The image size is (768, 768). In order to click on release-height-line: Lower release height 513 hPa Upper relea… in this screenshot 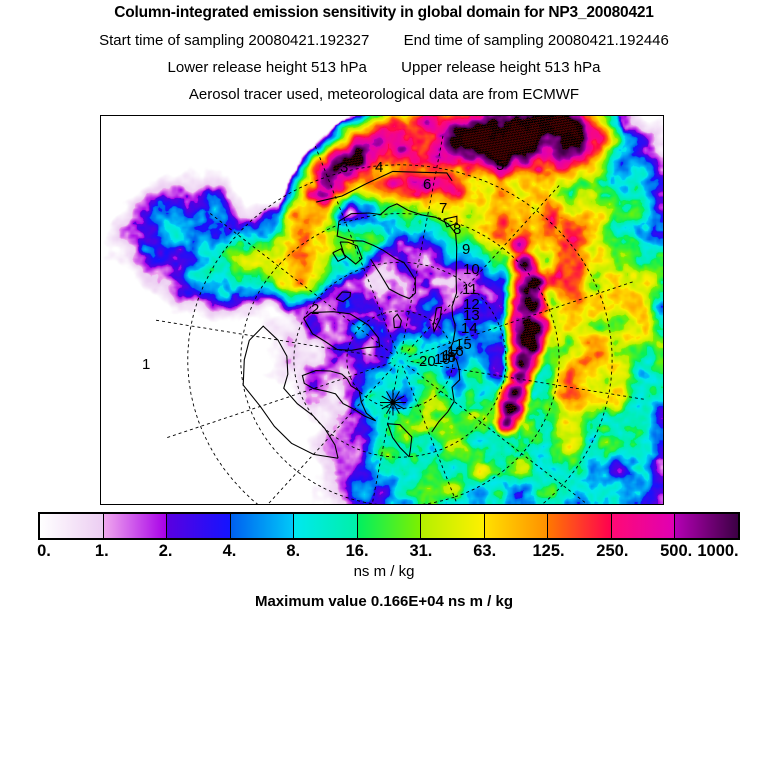, I will do `click(384, 67)`.